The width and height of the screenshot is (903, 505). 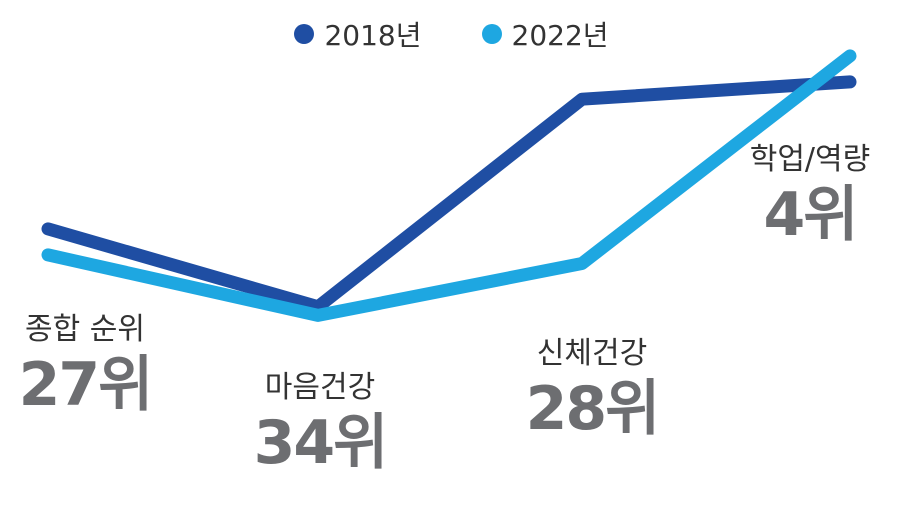 I want to click on category-label-mental-health: 마음건강, so click(x=320, y=387).